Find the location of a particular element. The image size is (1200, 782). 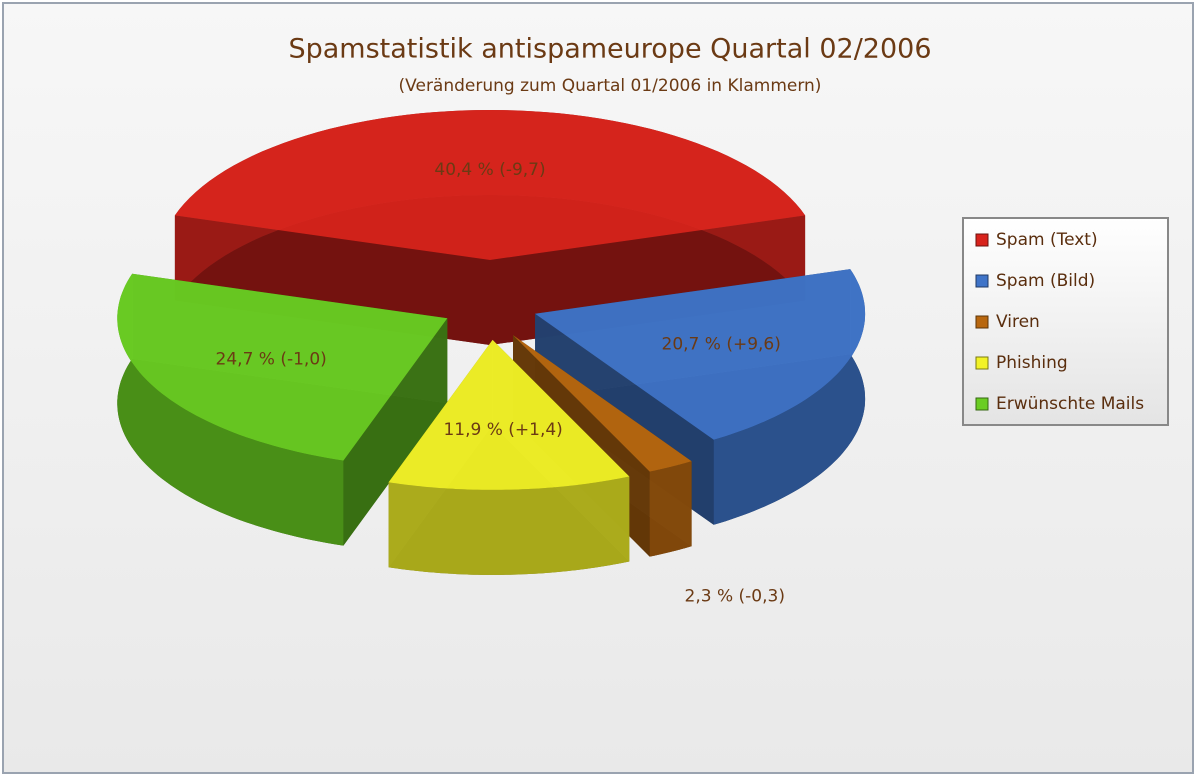

legend-label: Erwünschte Mails is located at coordinates (1070, 404).